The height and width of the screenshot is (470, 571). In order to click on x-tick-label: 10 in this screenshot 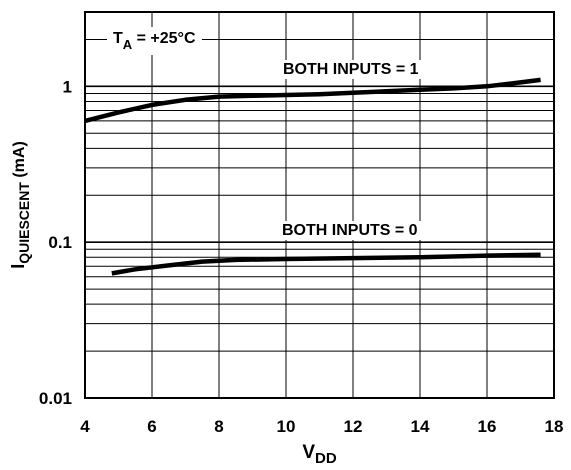, I will do `click(286, 426)`.